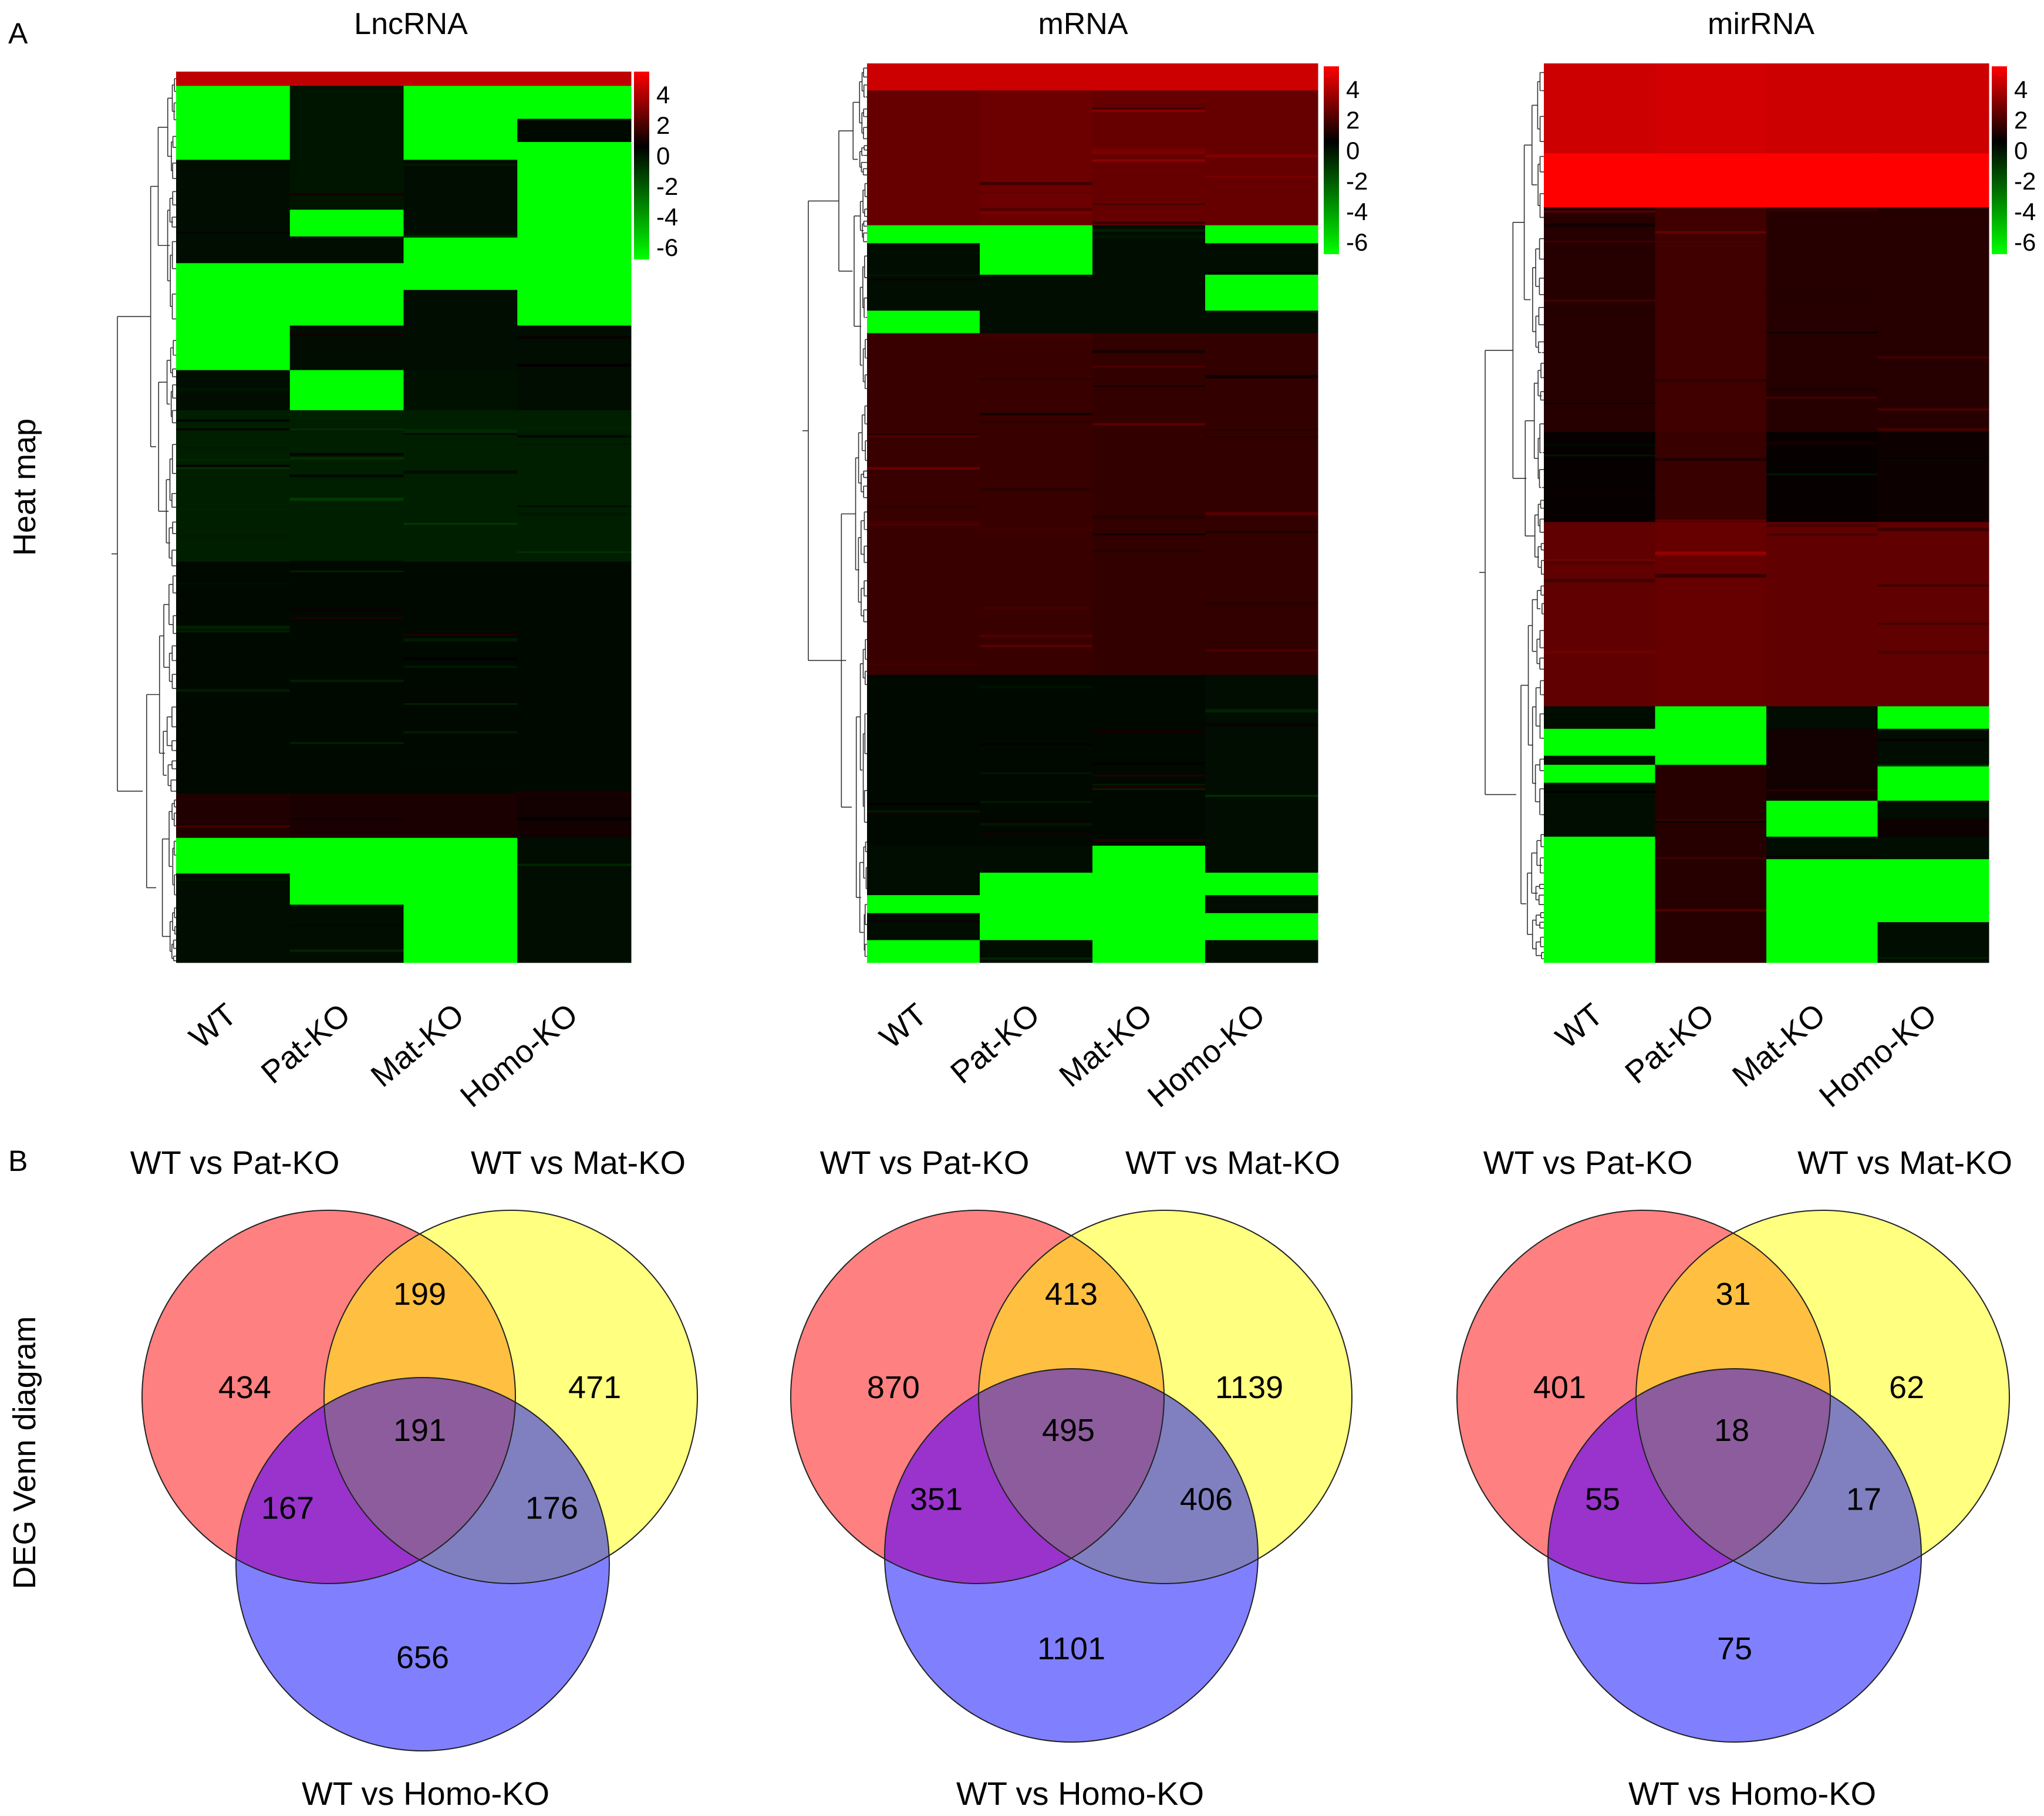 The width and height of the screenshot is (2044, 1816). What do you see at coordinates (1734, 1648) in the screenshot?
I see `venn-region-count: 75` at bounding box center [1734, 1648].